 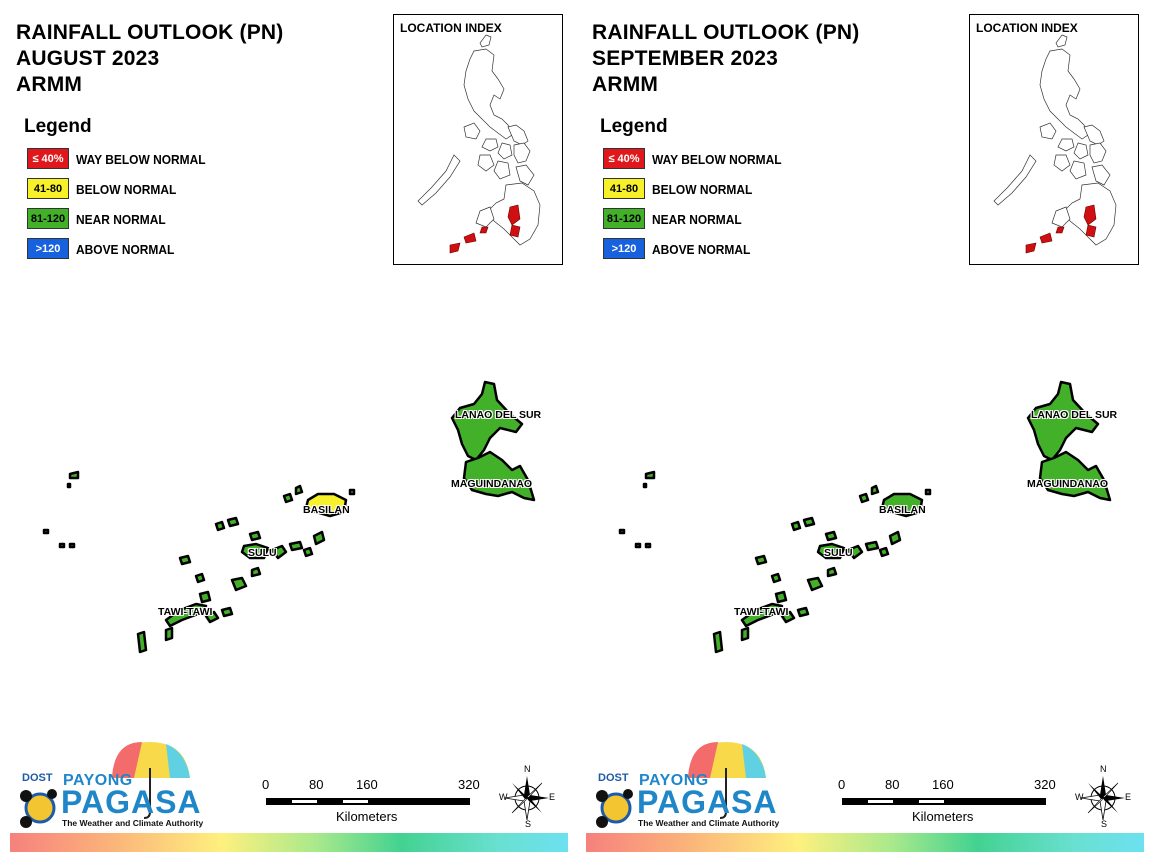 I want to click on location-index-title: LOCATION INDEX, so click(x=1027, y=28).